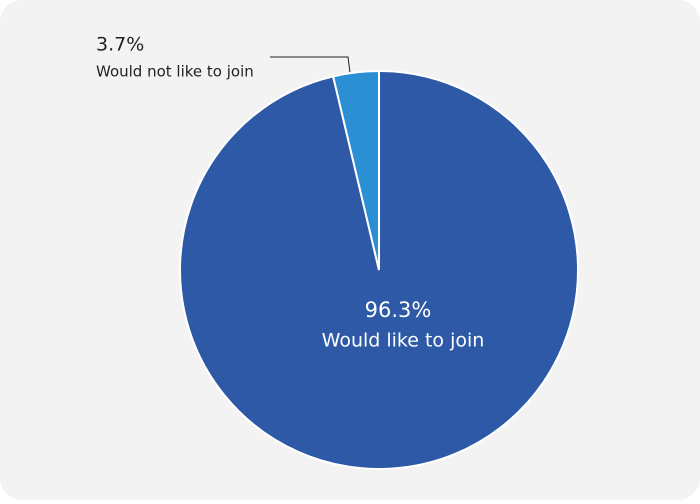 The width and height of the screenshot is (700, 504). I want to click on slice-category-label: Would not like to join, so click(175, 72).